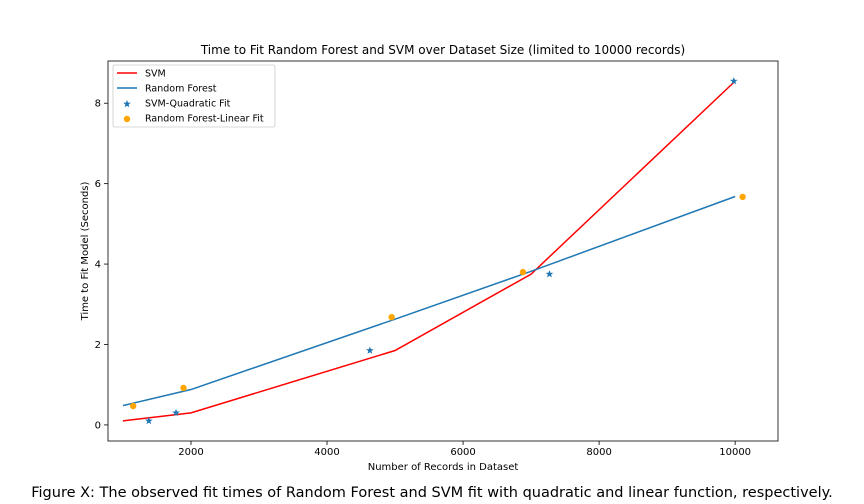 The width and height of the screenshot is (864, 504). Describe the element at coordinates (98, 425) in the screenshot. I see `y-tick-label: 0` at that location.